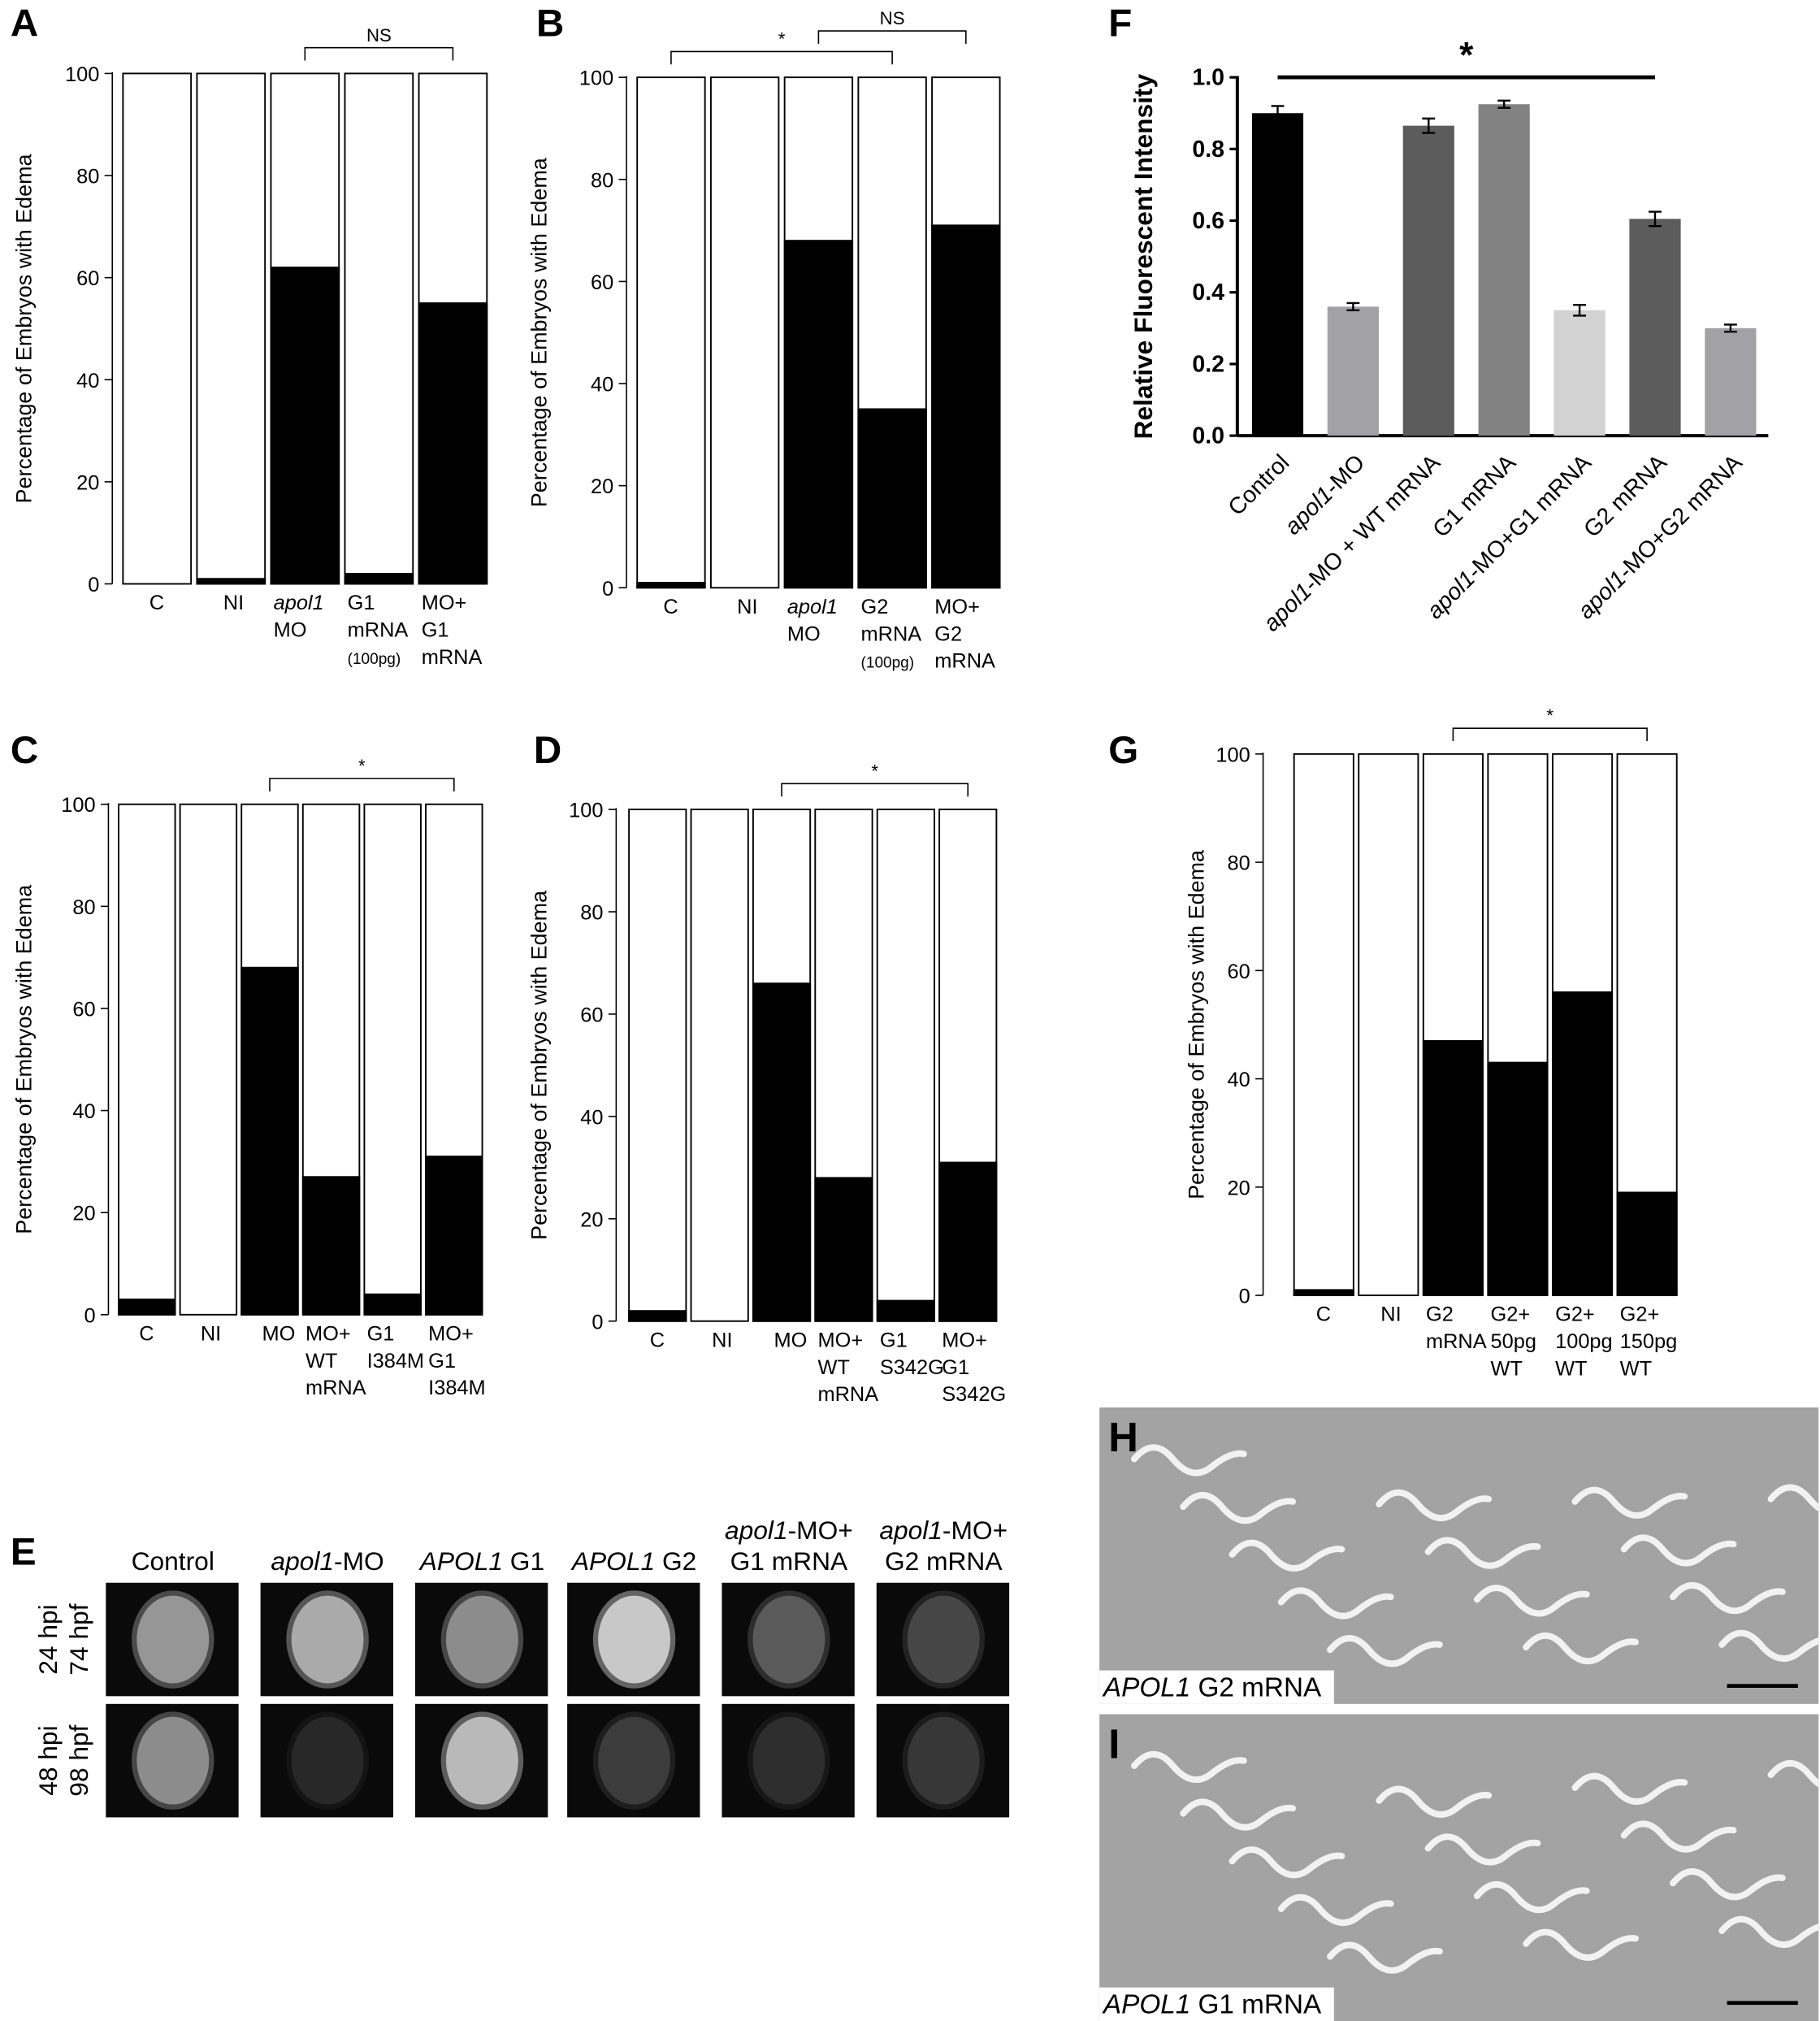 Image resolution: width=1820 pixels, height=2021 pixels. What do you see at coordinates (1208, 150) in the screenshot?
I see `y-tick-label: 0.8` at bounding box center [1208, 150].